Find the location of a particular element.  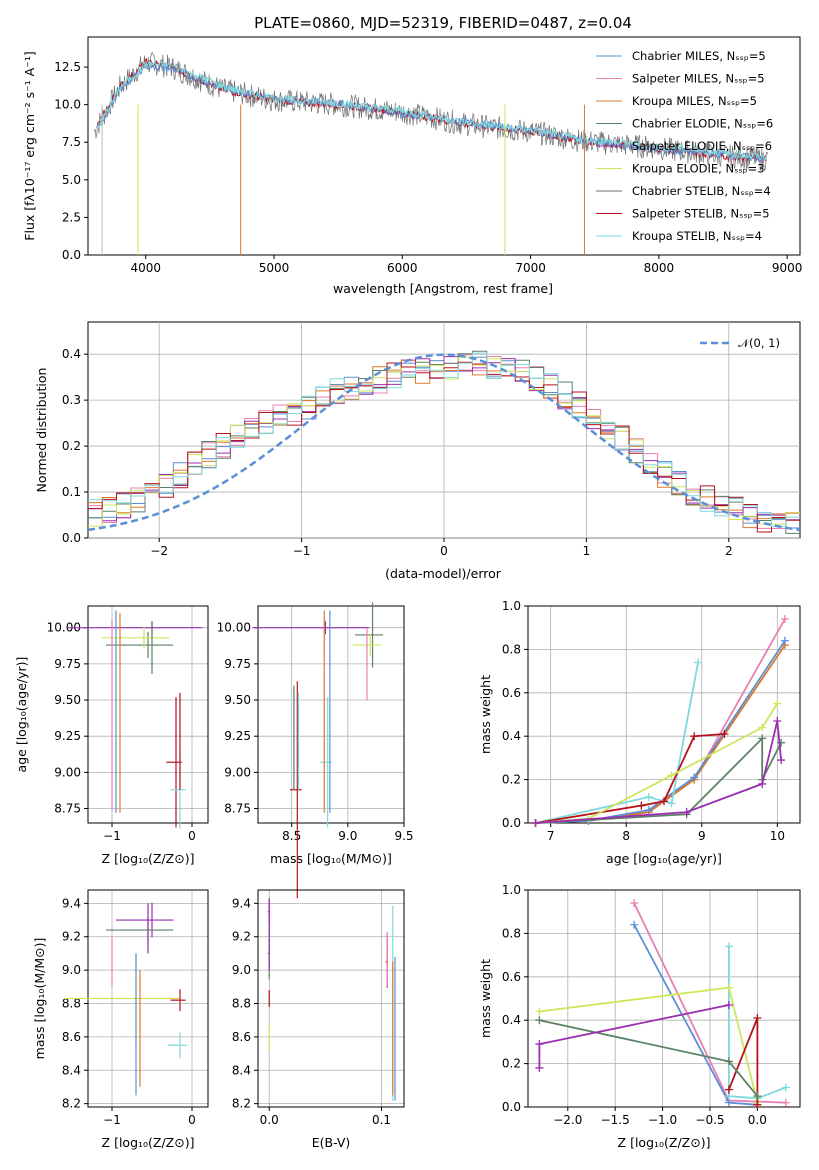

x-tick-label: 9.0 is located at coordinates (347, 836).